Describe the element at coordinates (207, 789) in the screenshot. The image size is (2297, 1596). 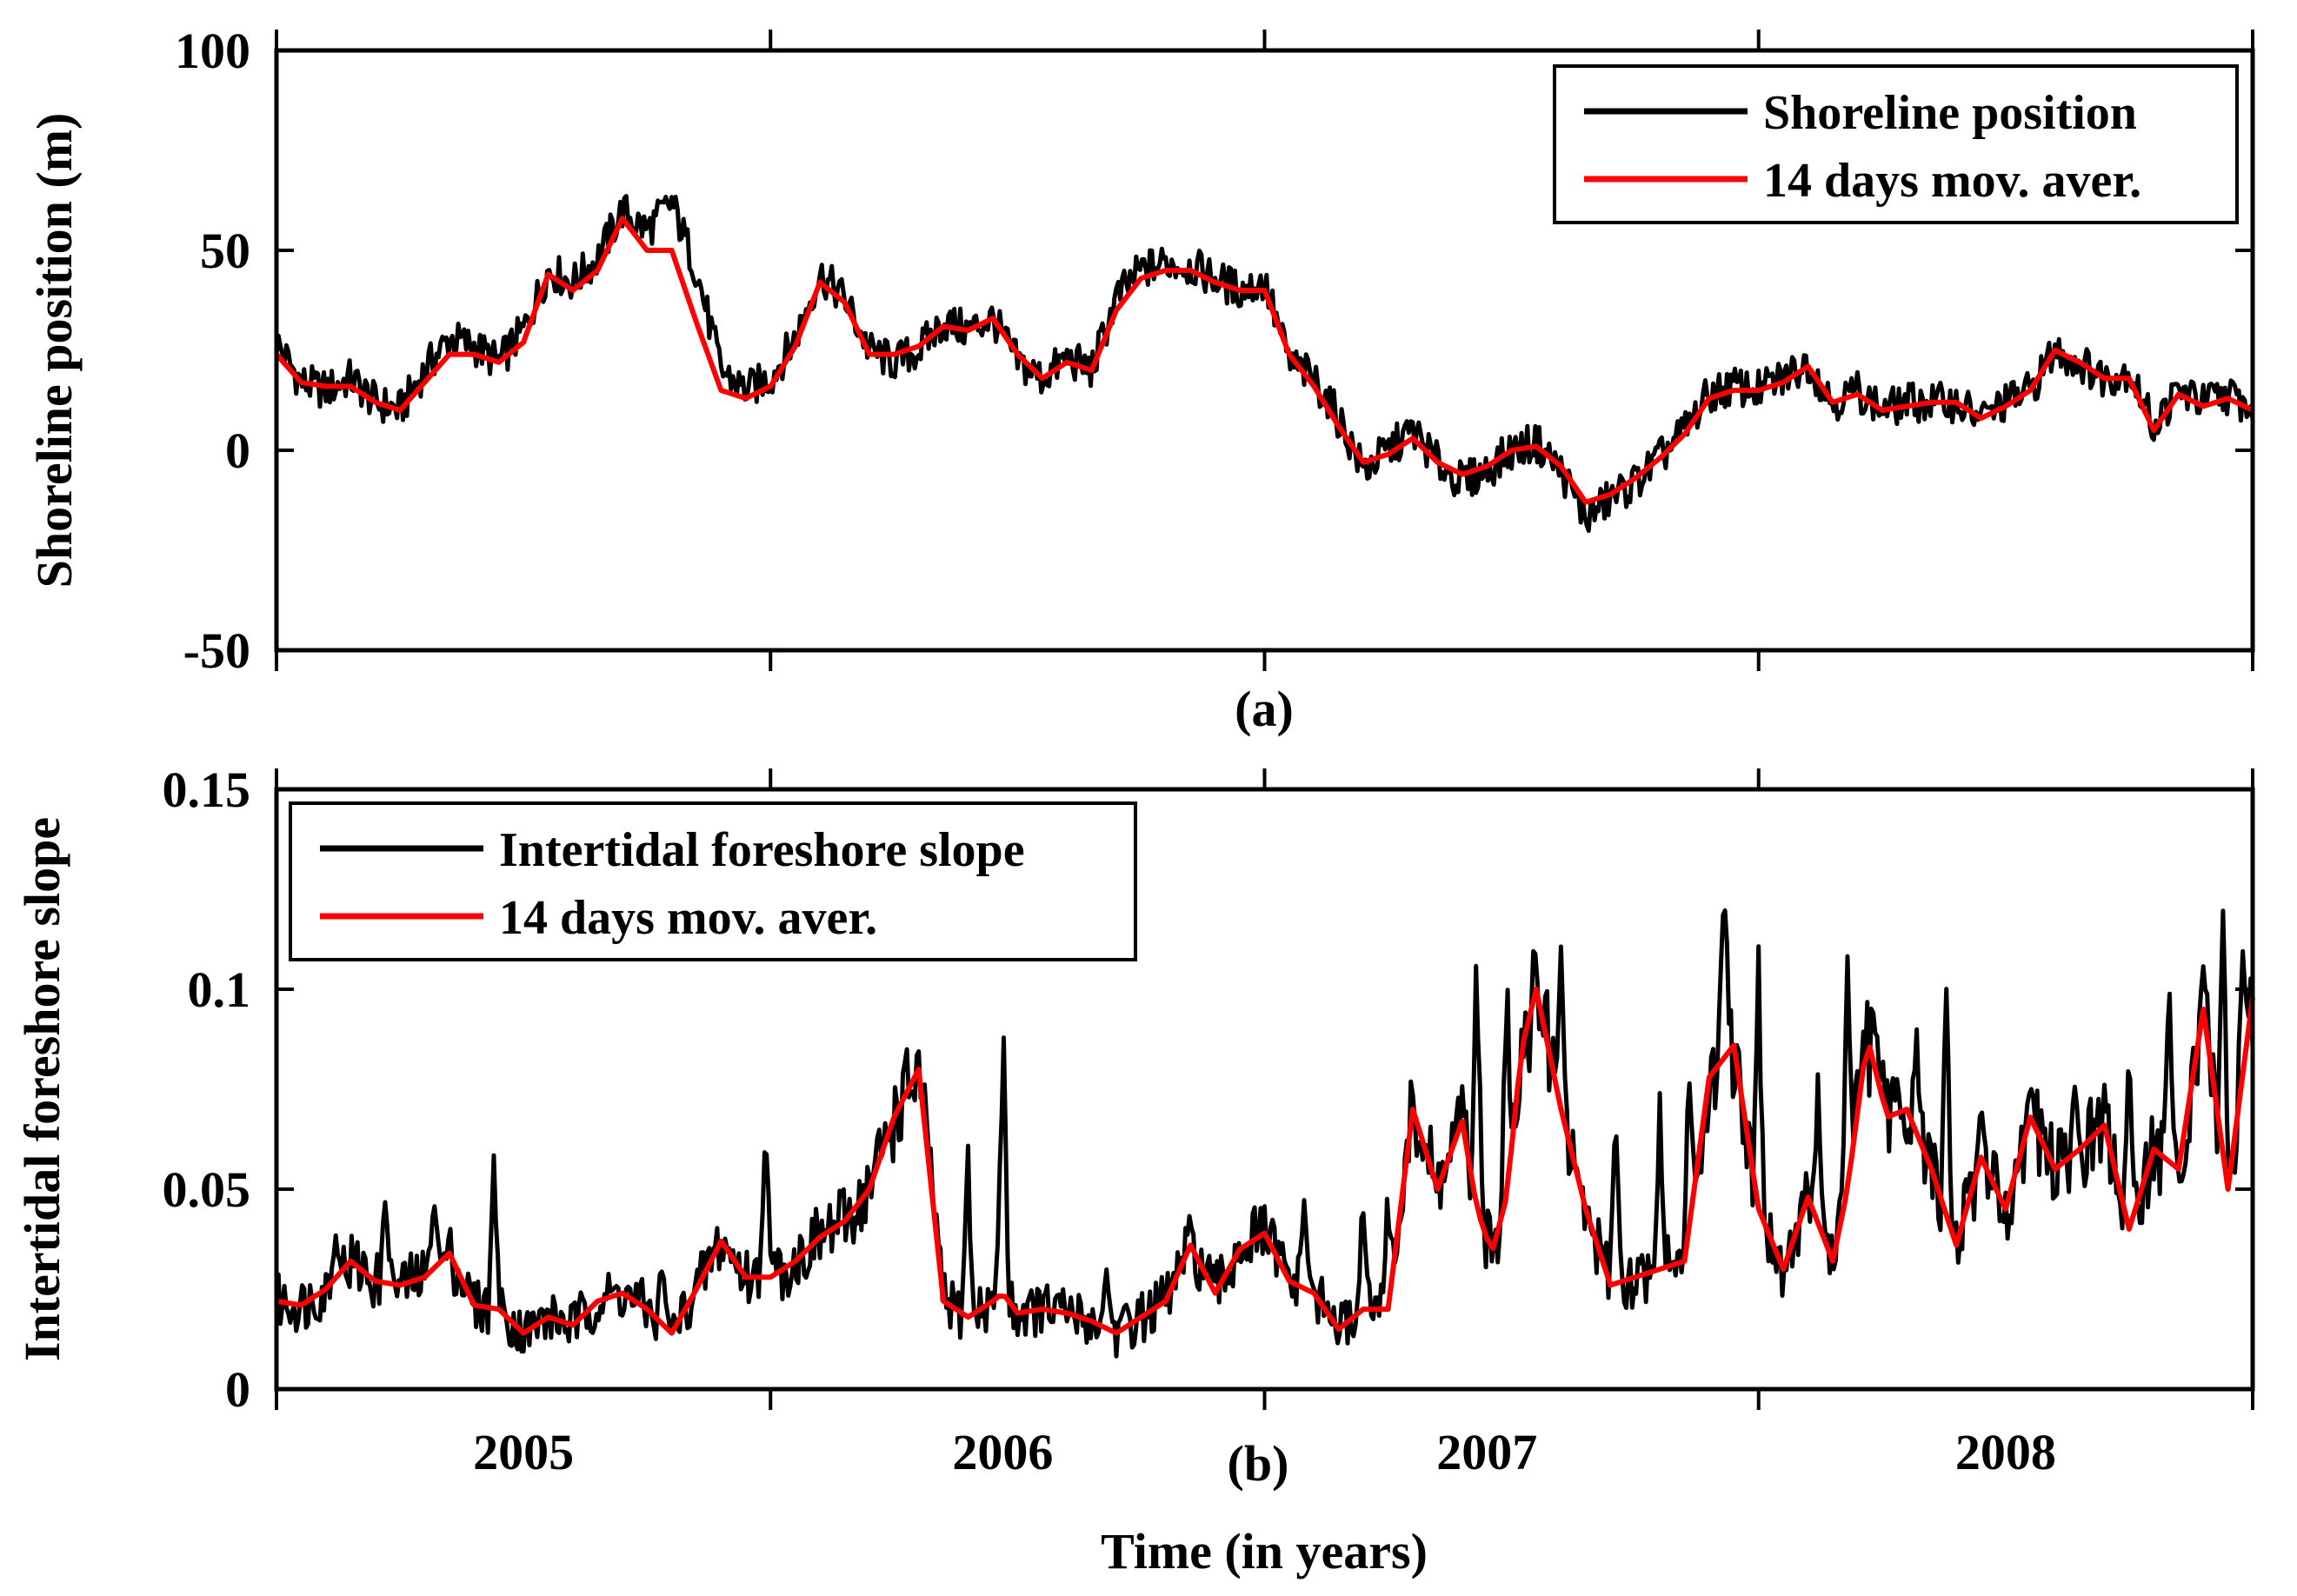
I see `panel-b-ytick-label: 0.15` at that location.